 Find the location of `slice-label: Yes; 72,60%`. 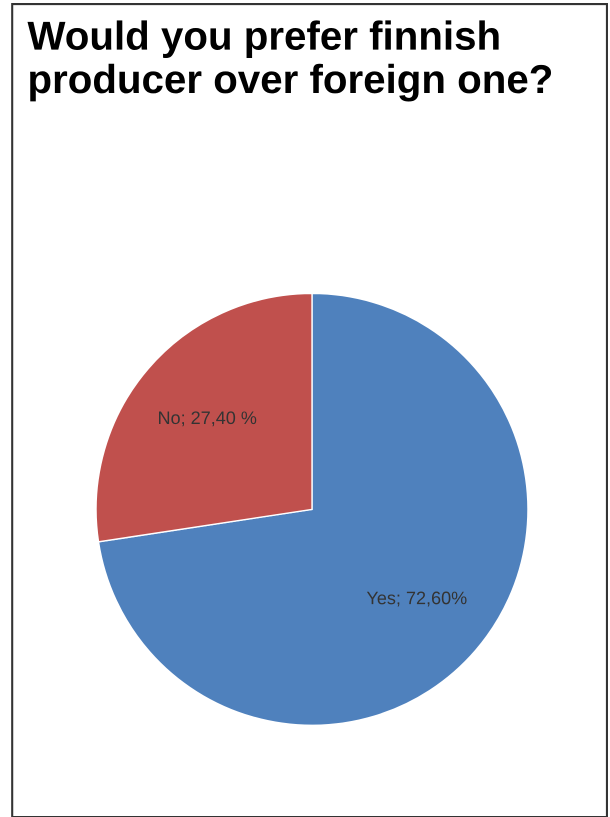

slice-label: Yes; 72,60% is located at coordinates (416, 599).